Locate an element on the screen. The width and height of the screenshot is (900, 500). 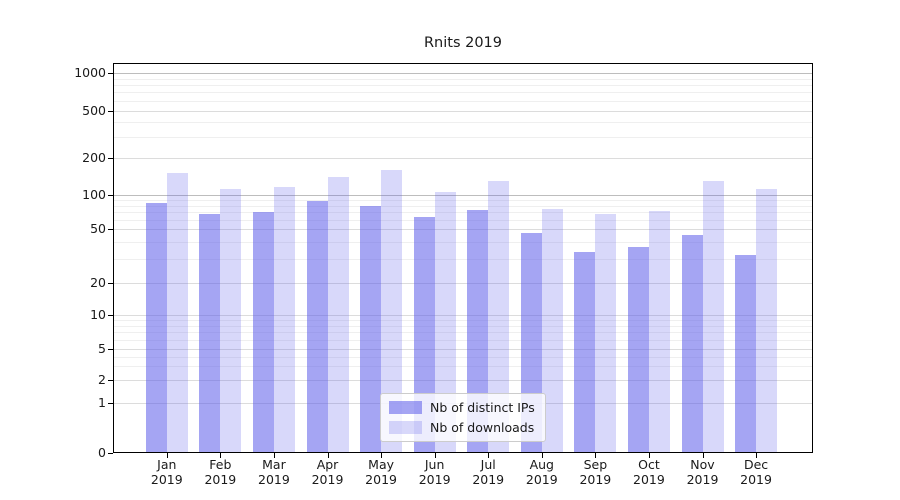
x-axis-label: Dec 2019 is located at coordinates (756, 472).